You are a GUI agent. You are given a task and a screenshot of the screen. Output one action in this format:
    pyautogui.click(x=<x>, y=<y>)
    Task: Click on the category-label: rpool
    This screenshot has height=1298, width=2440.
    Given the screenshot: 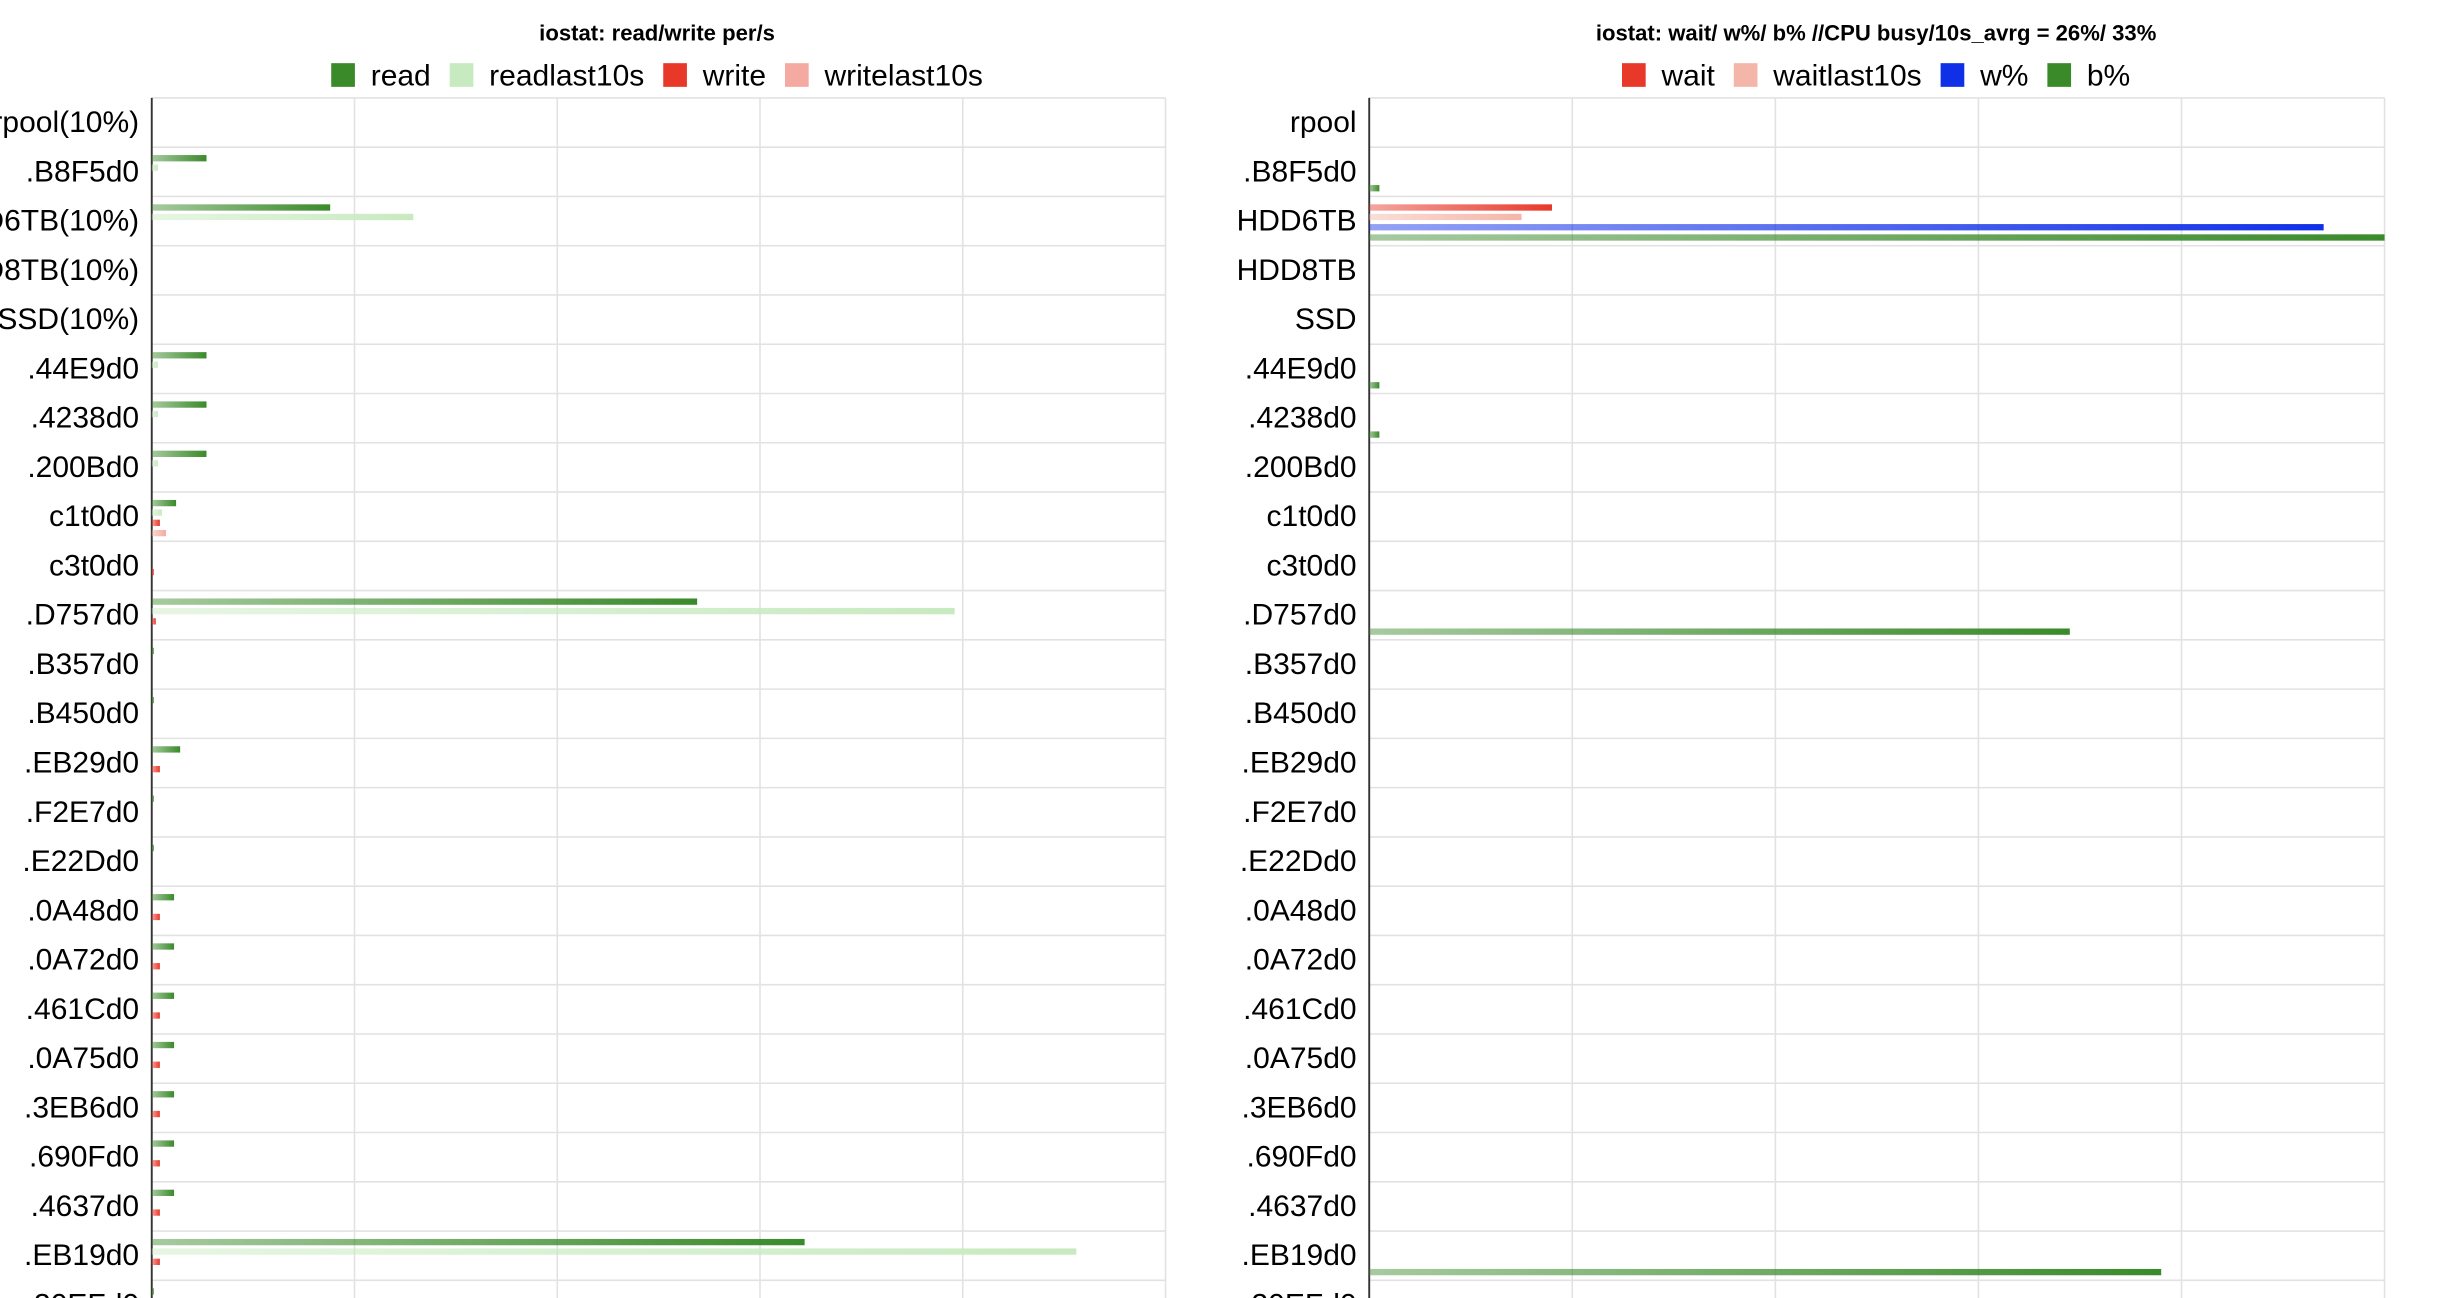 What is the action you would take?
    pyautogui.click(x=1323, y=122)
    